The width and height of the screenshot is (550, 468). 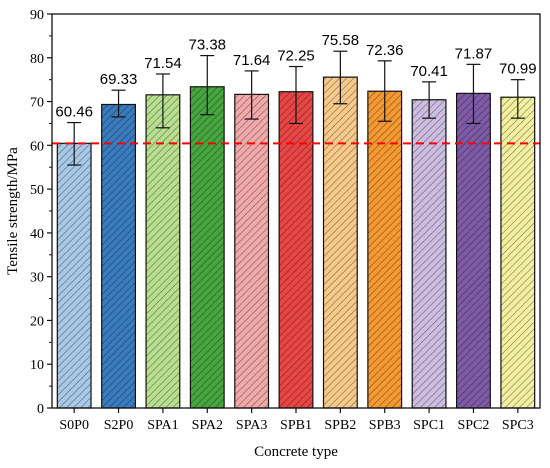 I want to click on data-label-spb3: 72.36, so click(x=385, y=50).